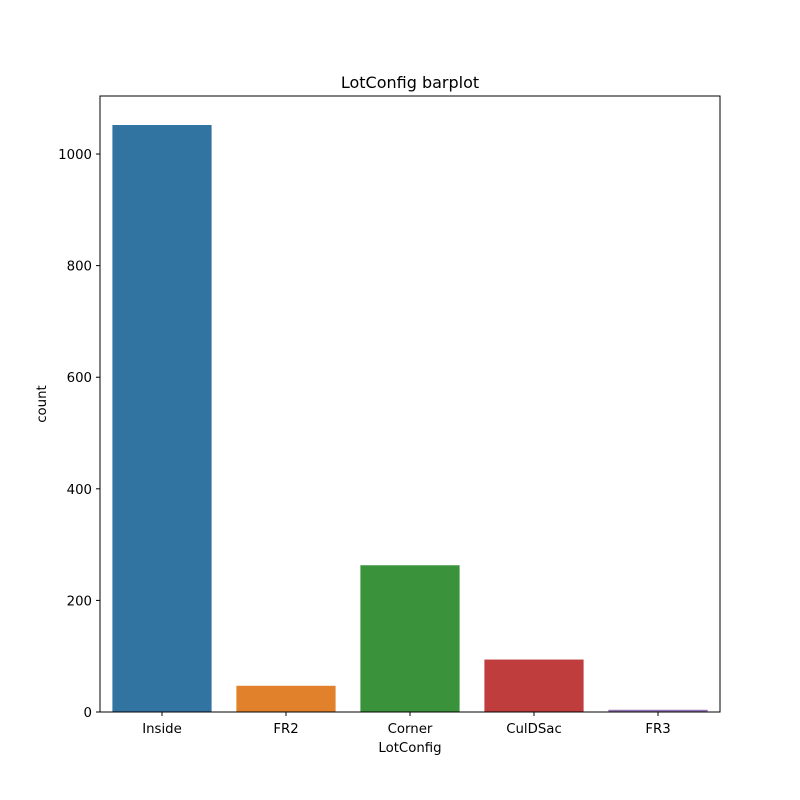 The height and width of the screenshot is (800, 800). I want to click on x-tick-label: CulDSac, so click(534, 729).